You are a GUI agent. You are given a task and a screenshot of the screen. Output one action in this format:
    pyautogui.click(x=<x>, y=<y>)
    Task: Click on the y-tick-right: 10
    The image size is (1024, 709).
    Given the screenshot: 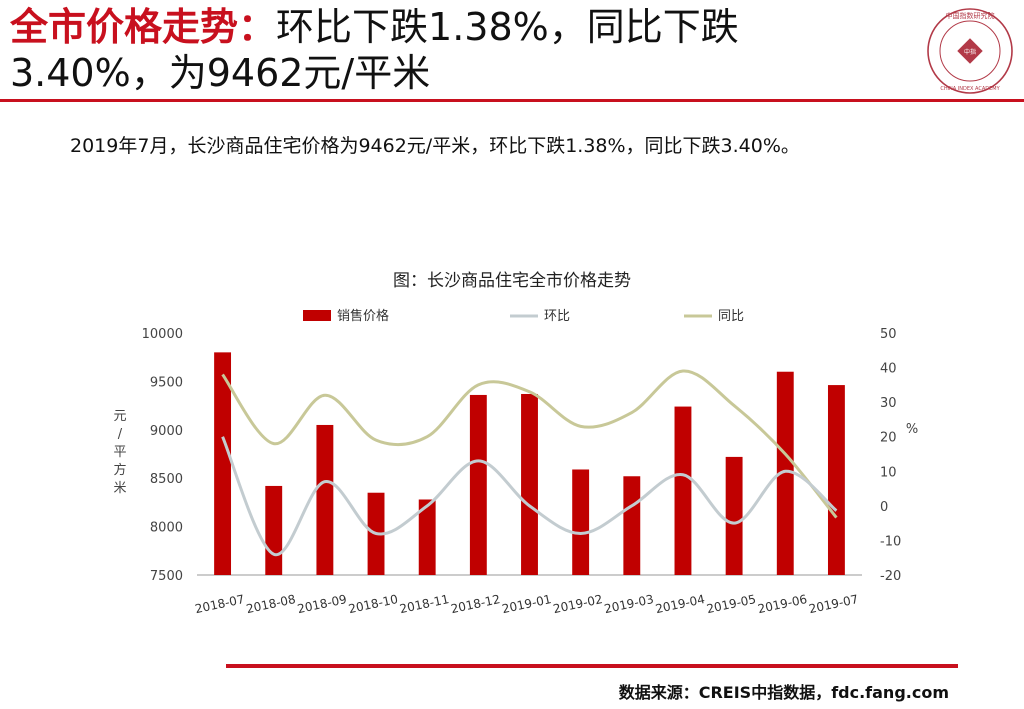 What is the action you would take?
    pyautogui.click(x=888, y=472)
    